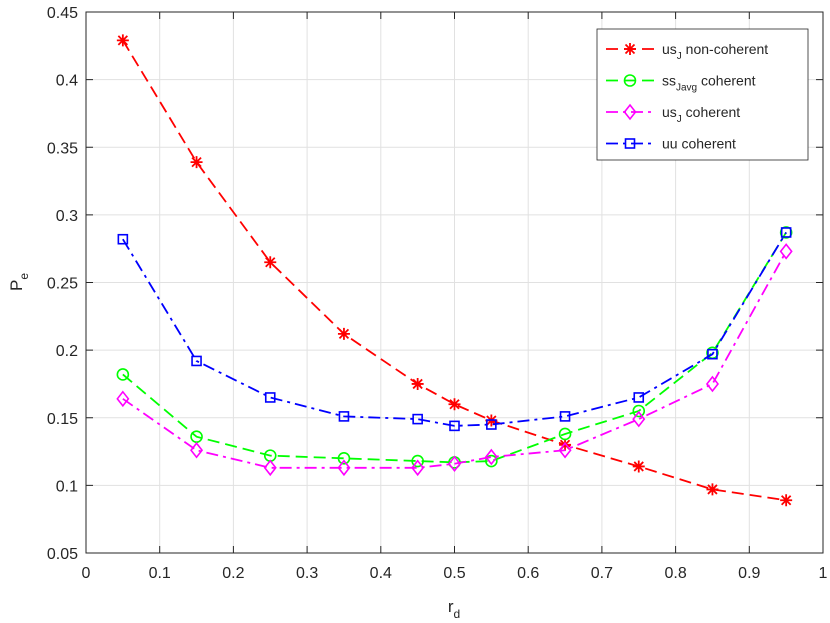 The image size is (830, 623). Describe the element at coordinates (675, 573) in the screenshot. I see `x-tick-label: 0.8` at that location.